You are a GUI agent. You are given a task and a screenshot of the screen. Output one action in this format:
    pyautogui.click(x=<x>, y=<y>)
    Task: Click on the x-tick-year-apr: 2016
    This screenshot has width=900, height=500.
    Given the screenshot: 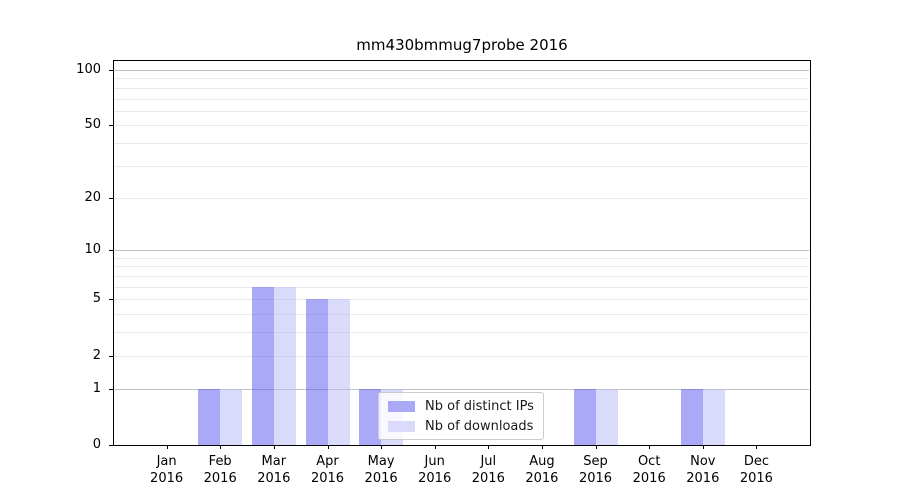 What is the action you would take?
    pyautogui.click(x=327, y=478)
    